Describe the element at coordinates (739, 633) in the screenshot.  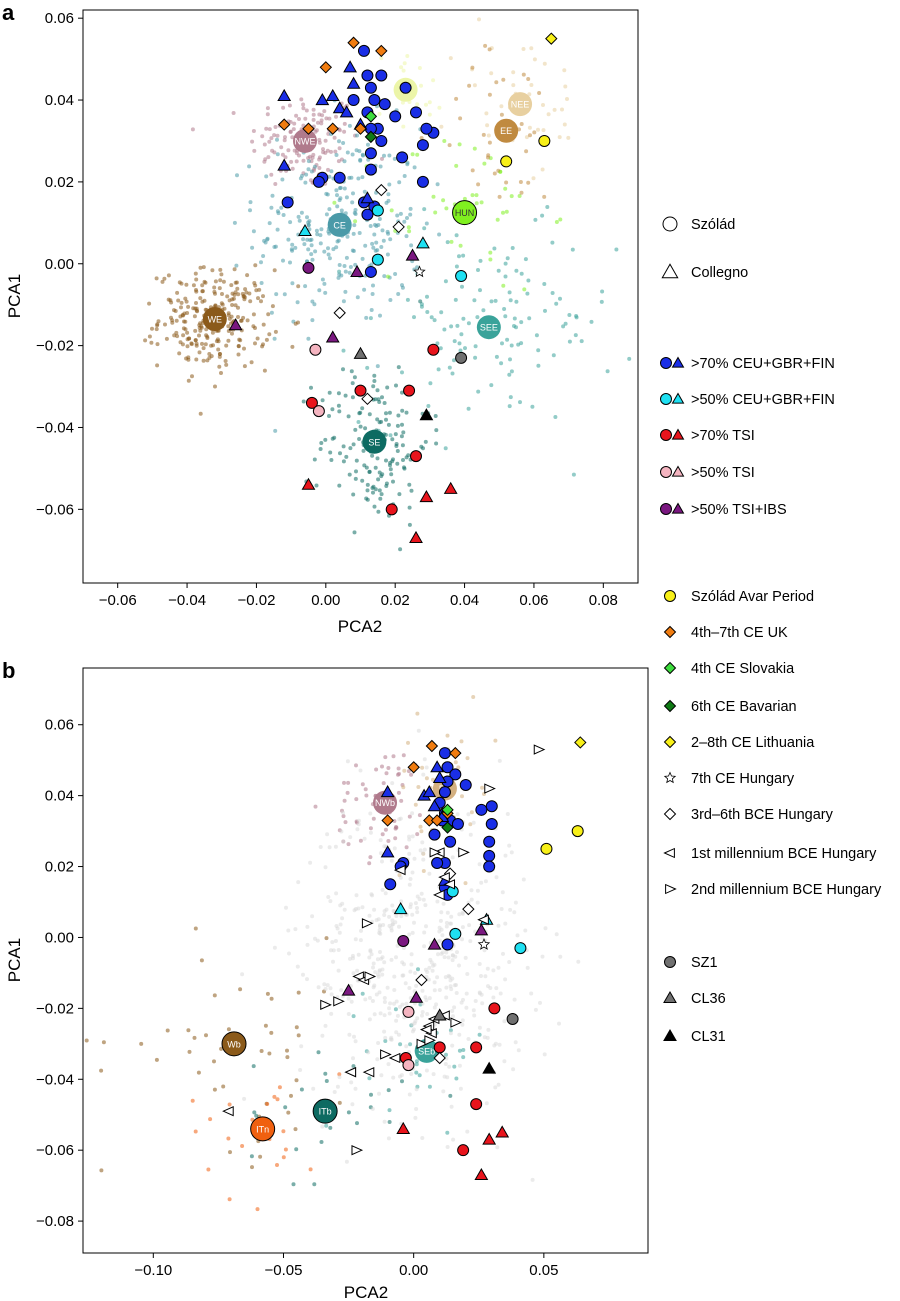
I see `legend-label: 4th–7th CE UK` at that location.